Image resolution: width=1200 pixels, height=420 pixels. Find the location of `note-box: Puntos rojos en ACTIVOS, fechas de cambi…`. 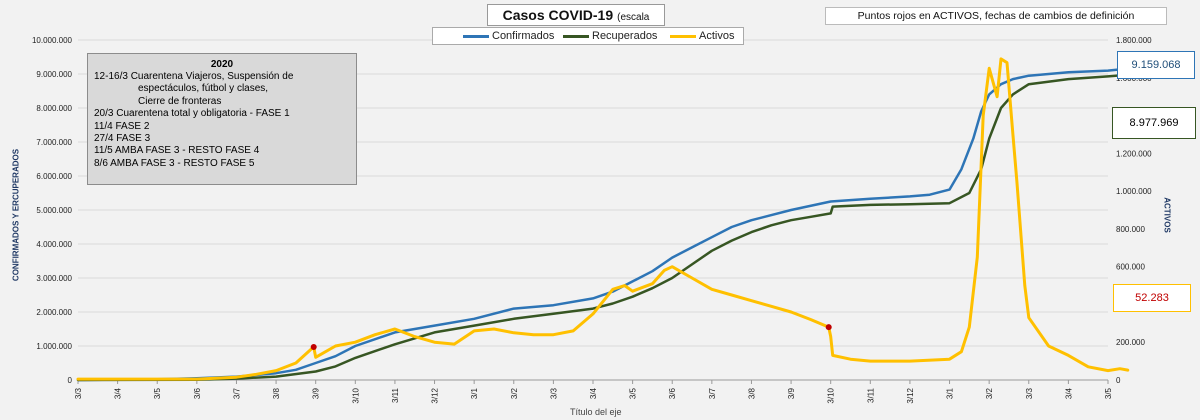

note-box: Puntos rojos en ACTIVOS, fechas de cambi… is located at coordinates (996, 16).